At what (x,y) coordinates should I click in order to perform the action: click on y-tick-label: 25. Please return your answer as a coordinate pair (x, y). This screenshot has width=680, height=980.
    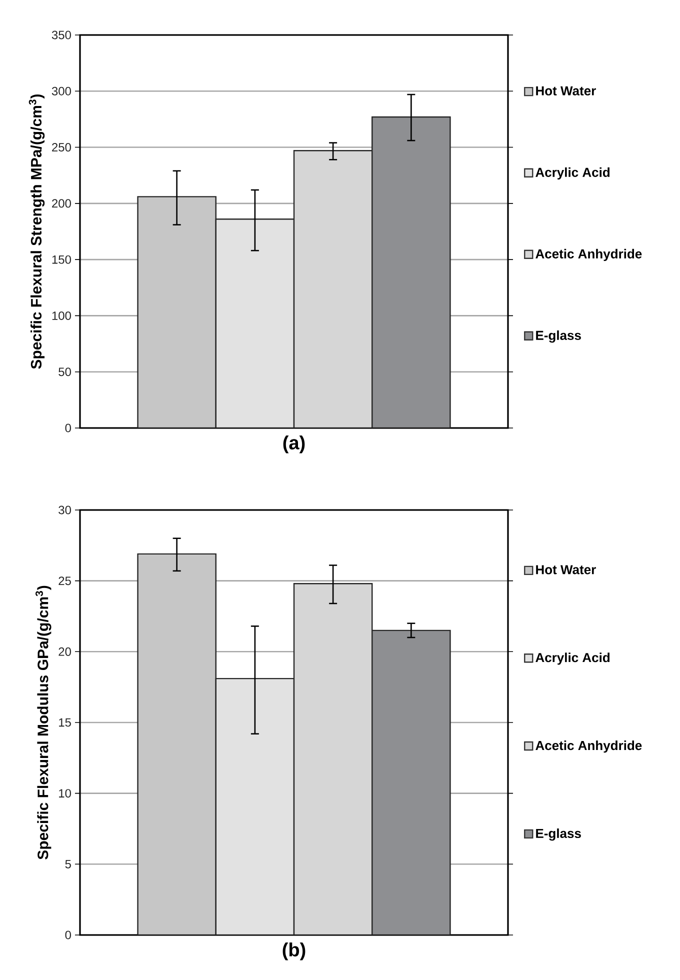
    Looking at the image, I should click on (64, 581).